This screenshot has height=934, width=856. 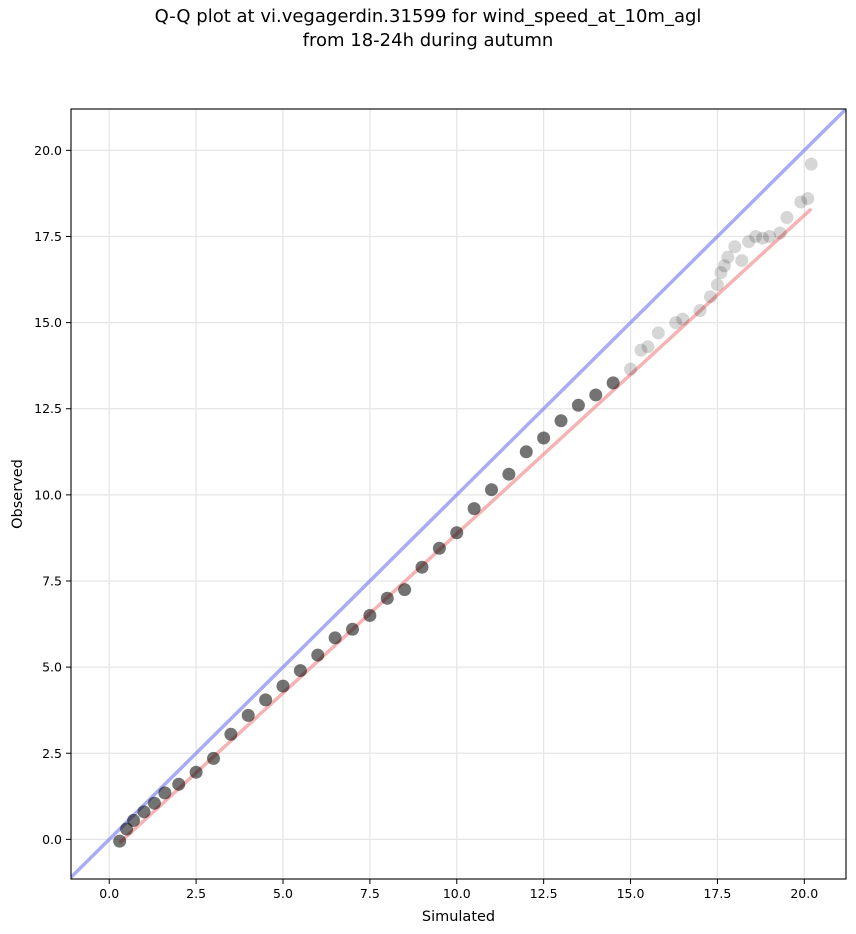 What do you see at coordinates (48, 236) in the screenshot?
I see `y-tick-label: 17.5` at bounding box center [48, 236].